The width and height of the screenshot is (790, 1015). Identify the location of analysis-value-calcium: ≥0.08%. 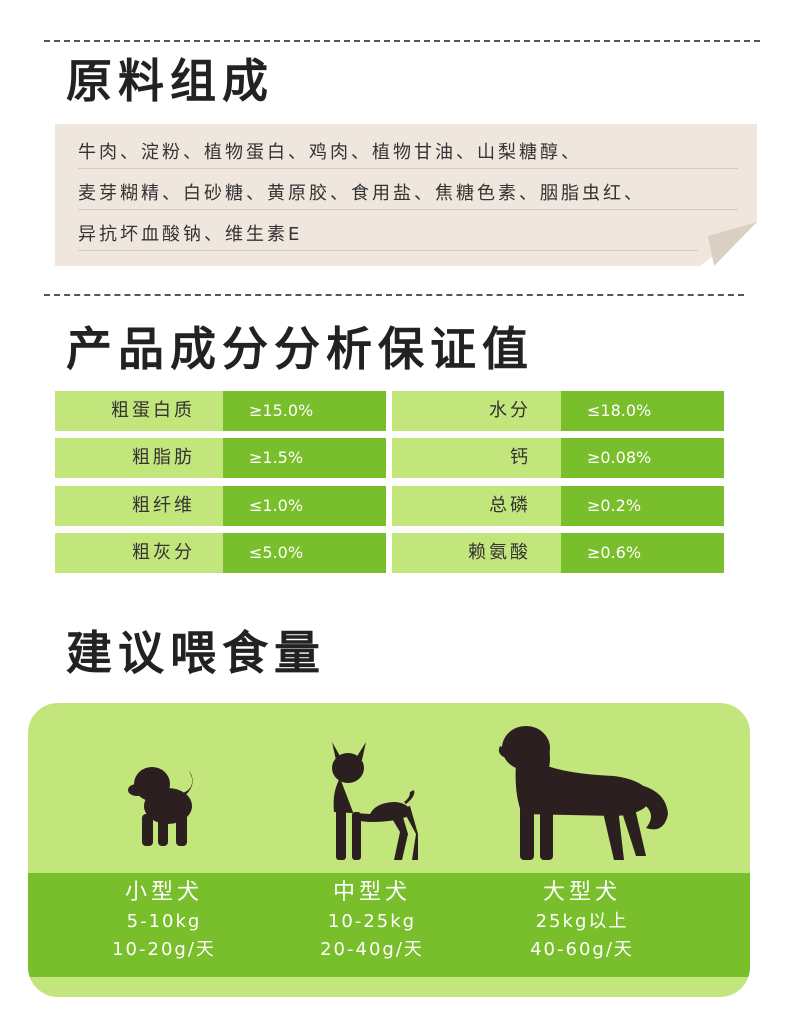
(642, 458).